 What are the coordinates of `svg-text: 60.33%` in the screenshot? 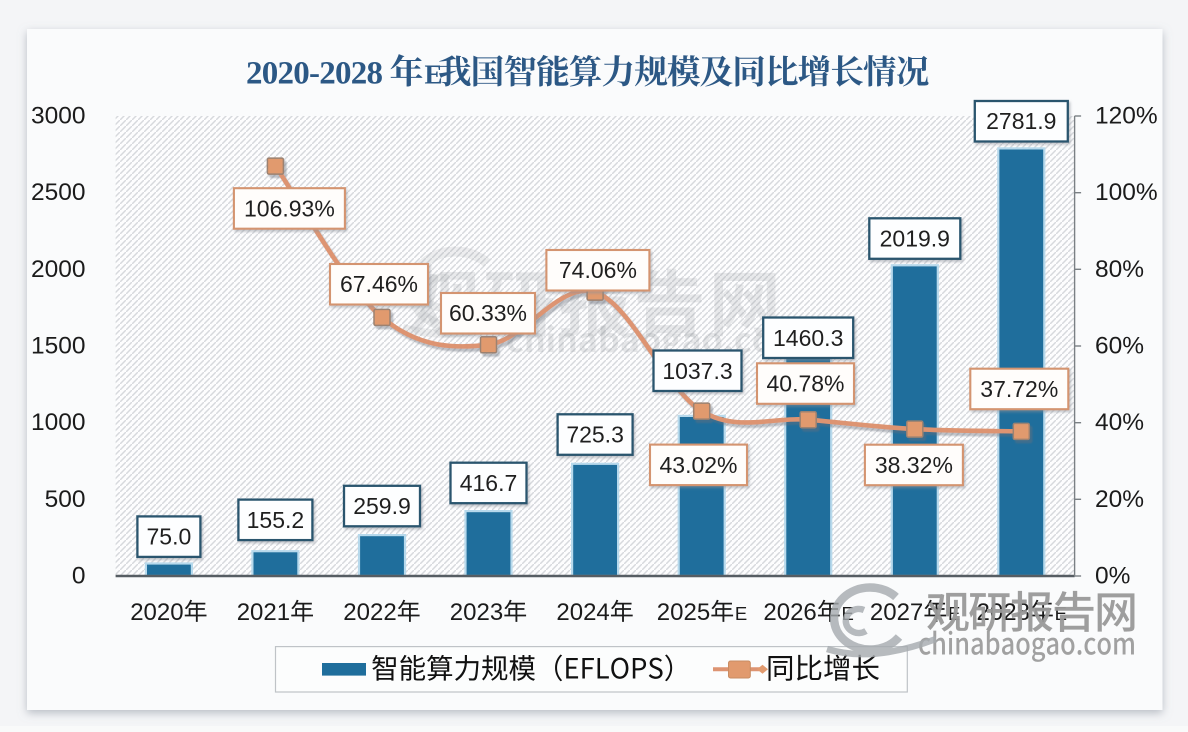 It's located at (488, 313).